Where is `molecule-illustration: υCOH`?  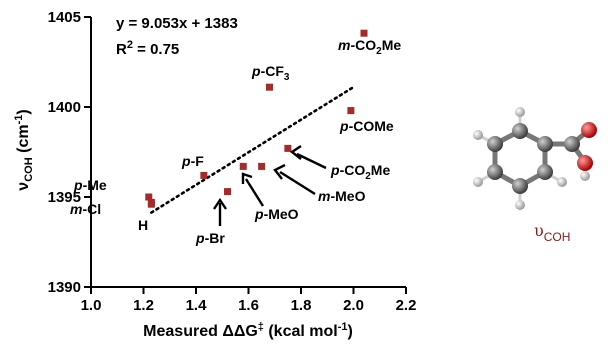 molecule-illustration: υCOH is located at coordinates (535, 175).